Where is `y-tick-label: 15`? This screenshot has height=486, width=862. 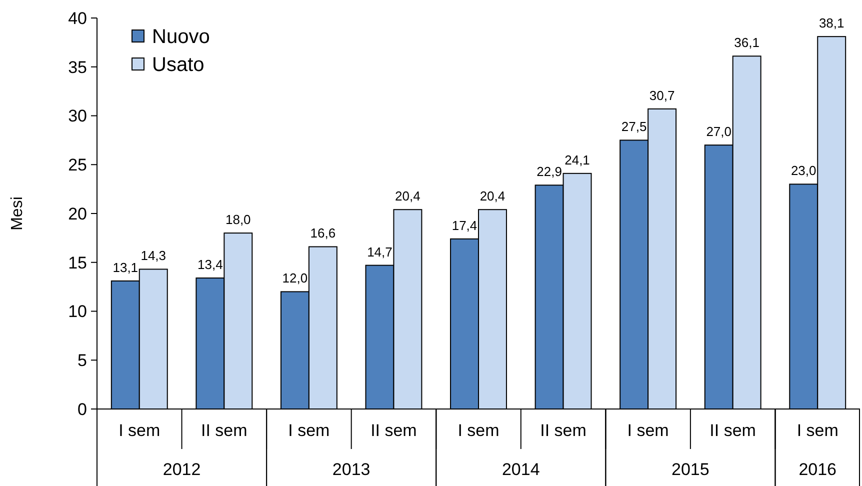
y-tick-label: 15 is located at coordinates (77, 262).